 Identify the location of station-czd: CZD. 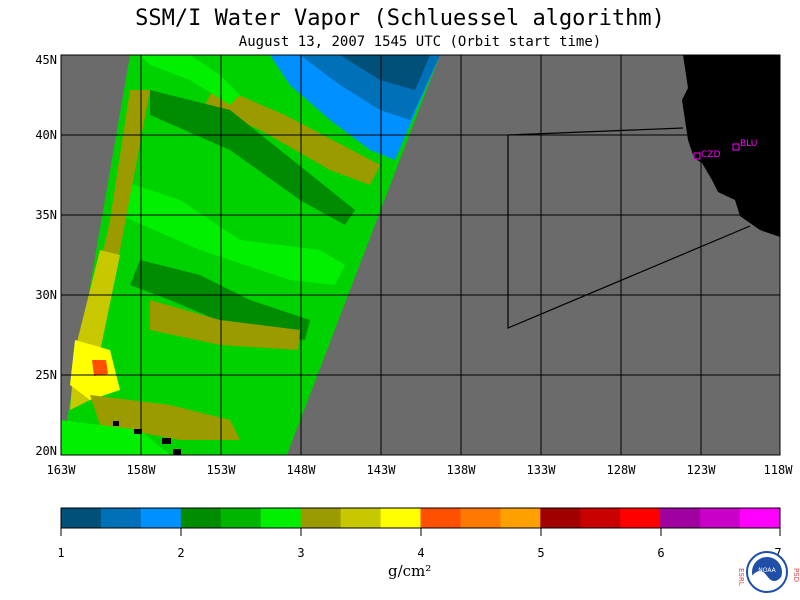
(706, 155).